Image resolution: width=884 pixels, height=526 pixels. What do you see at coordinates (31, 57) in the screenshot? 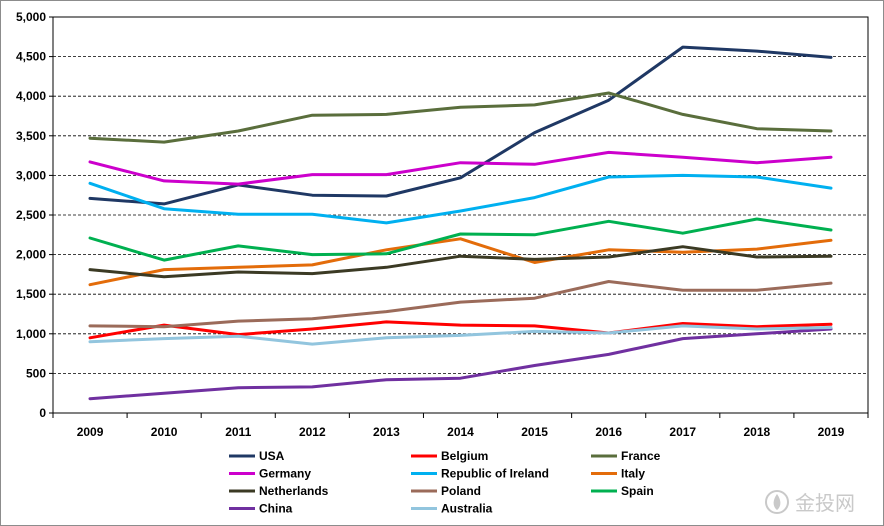
I see `y-tick-label-4,500: 4,500` at bounding box center [31, 57].